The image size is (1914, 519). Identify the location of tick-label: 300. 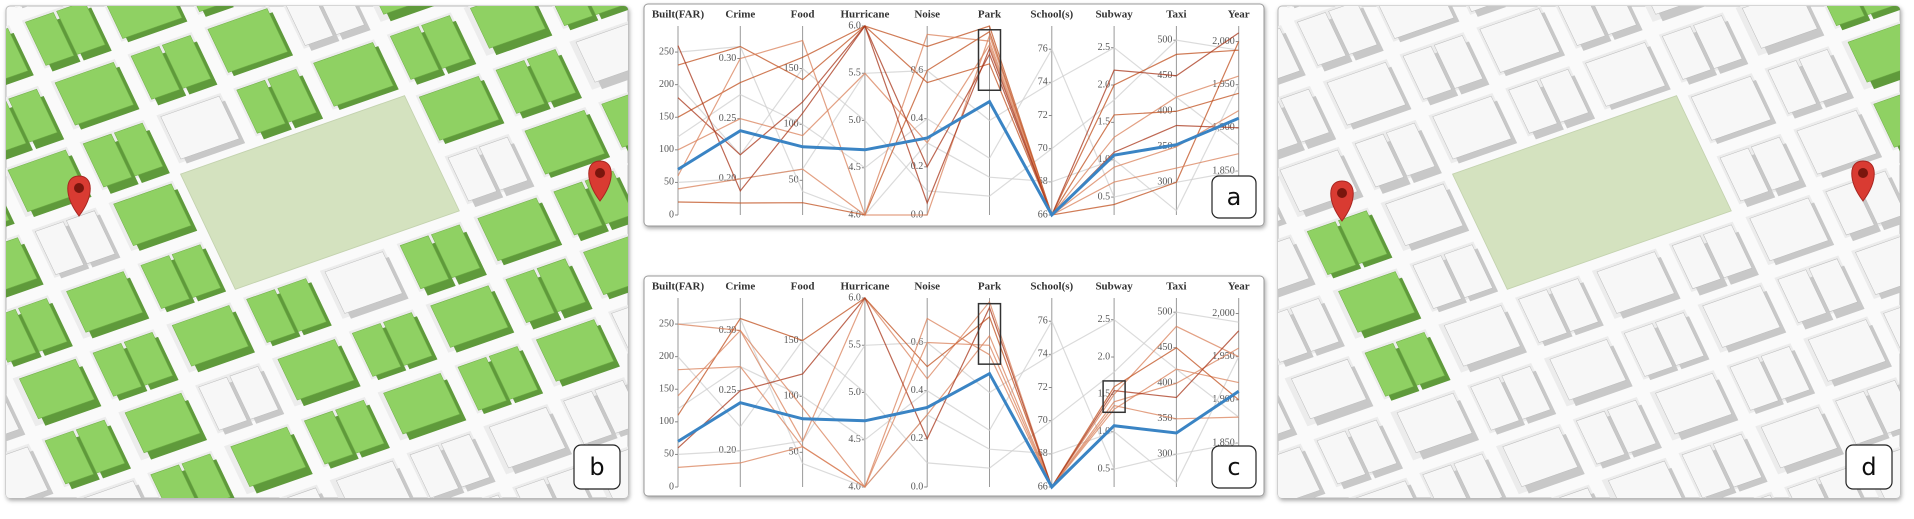
(1164, 454).